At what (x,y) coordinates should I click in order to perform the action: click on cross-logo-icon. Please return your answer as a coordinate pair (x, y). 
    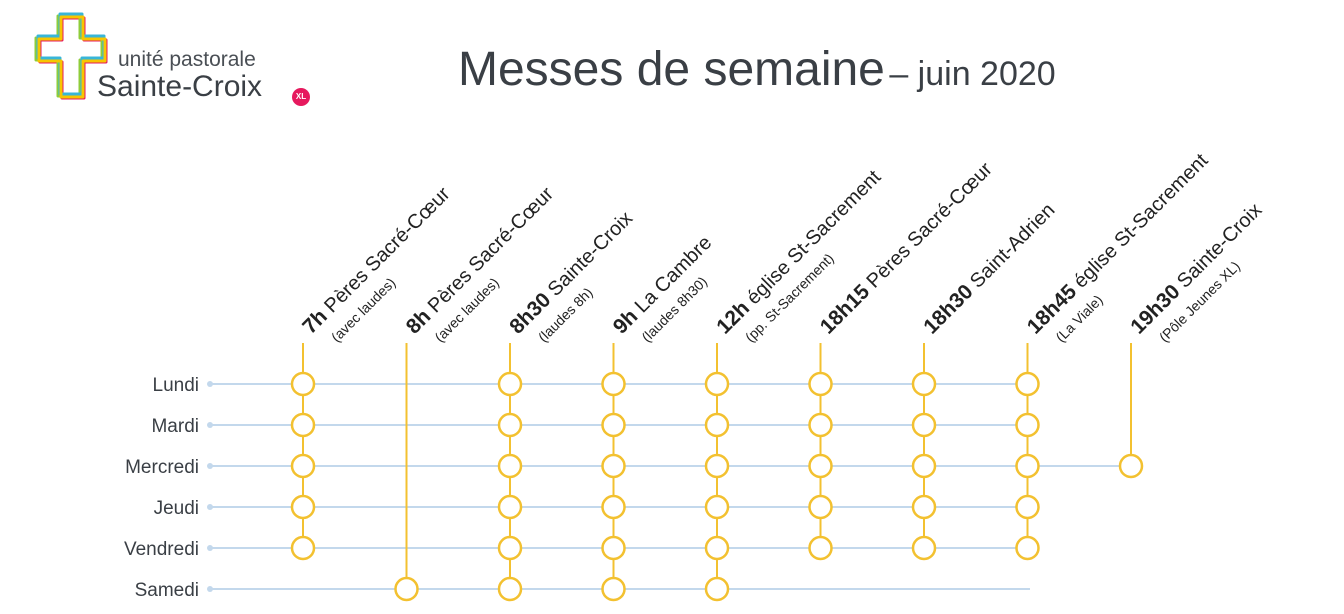
    Looking at the image, I should click on (71, 56).